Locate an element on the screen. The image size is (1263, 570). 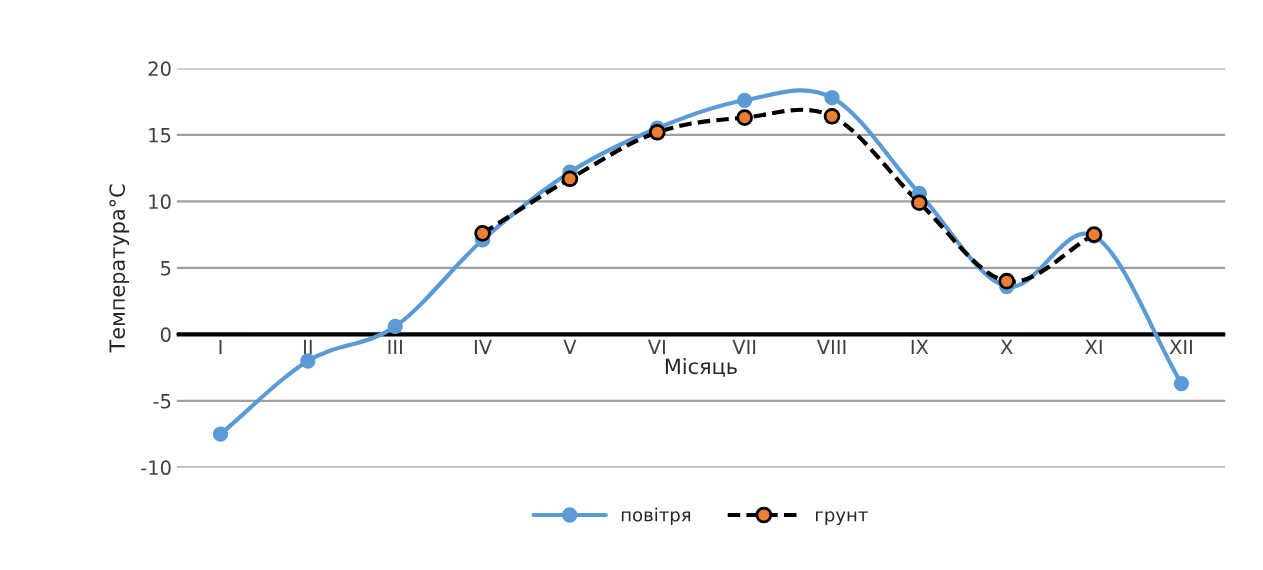
x-tick-label: III is located at coordinates (395, 347).